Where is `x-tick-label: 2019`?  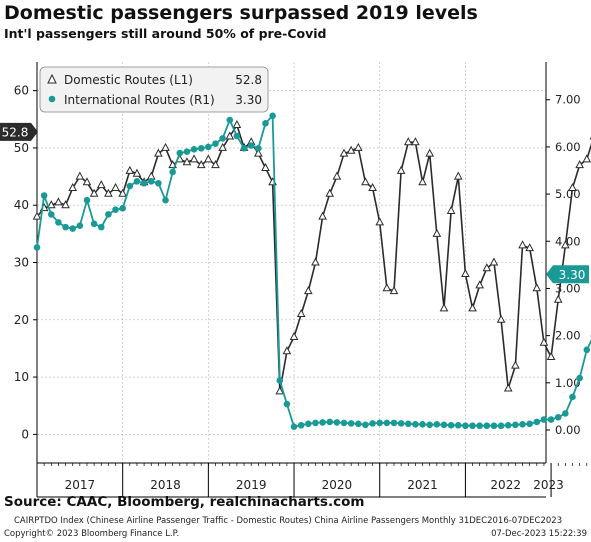 x-tick-label: 2019 is located at coordinates (251, 485).